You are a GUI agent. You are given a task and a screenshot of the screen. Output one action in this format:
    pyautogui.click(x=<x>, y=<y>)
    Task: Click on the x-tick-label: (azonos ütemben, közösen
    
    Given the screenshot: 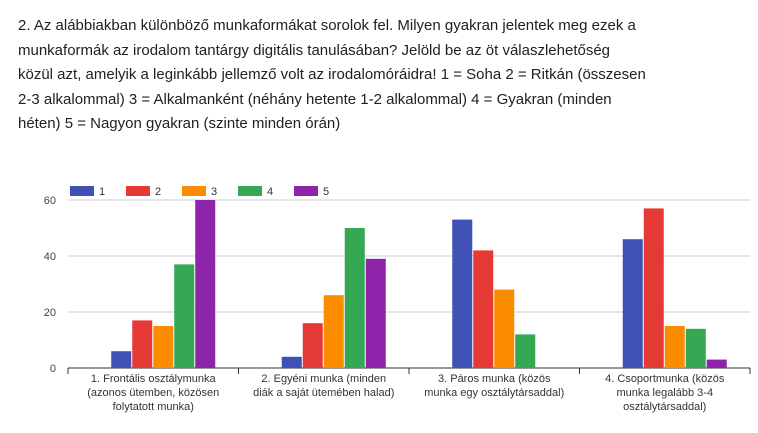 What is the action you would take?
    pyautogui.click(x=153, y=393)
    